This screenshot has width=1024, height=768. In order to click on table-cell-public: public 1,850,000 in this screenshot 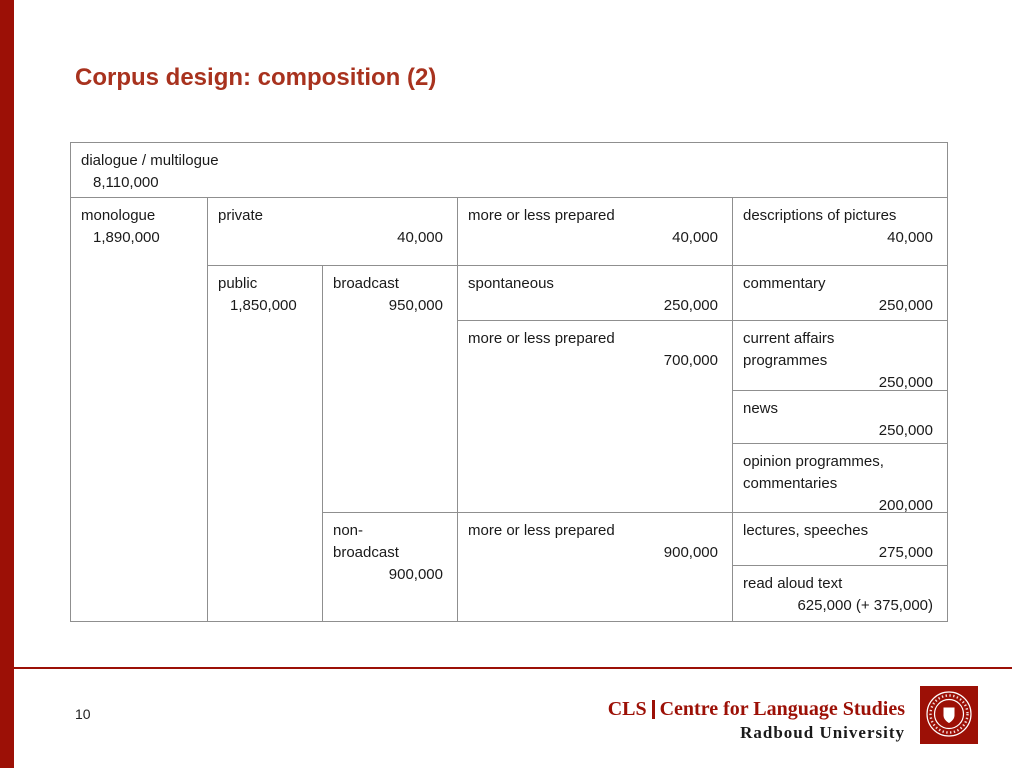, I will do `click(265, 443)`.